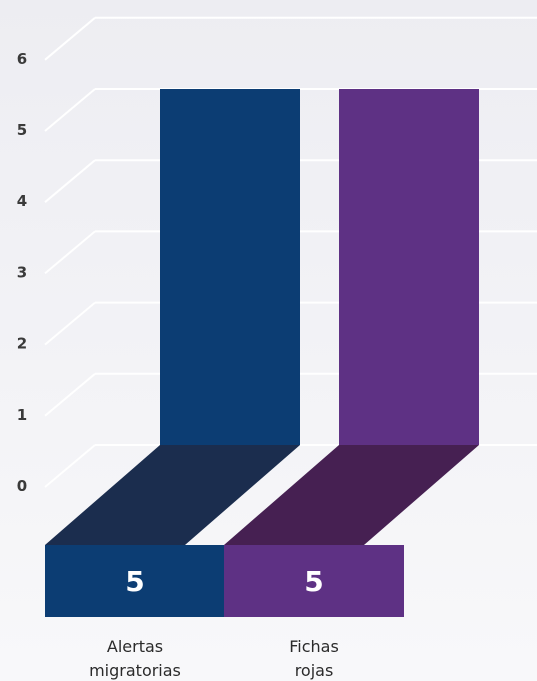  I want to click on y-tick-label: 5, so click(22, 130).